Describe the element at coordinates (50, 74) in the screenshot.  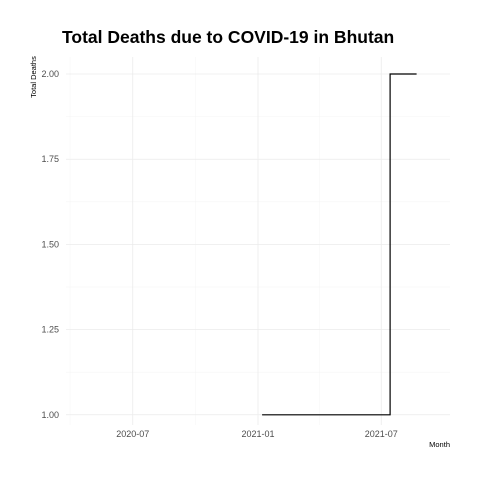
I see `y-tick-label: 2.00` at that location.